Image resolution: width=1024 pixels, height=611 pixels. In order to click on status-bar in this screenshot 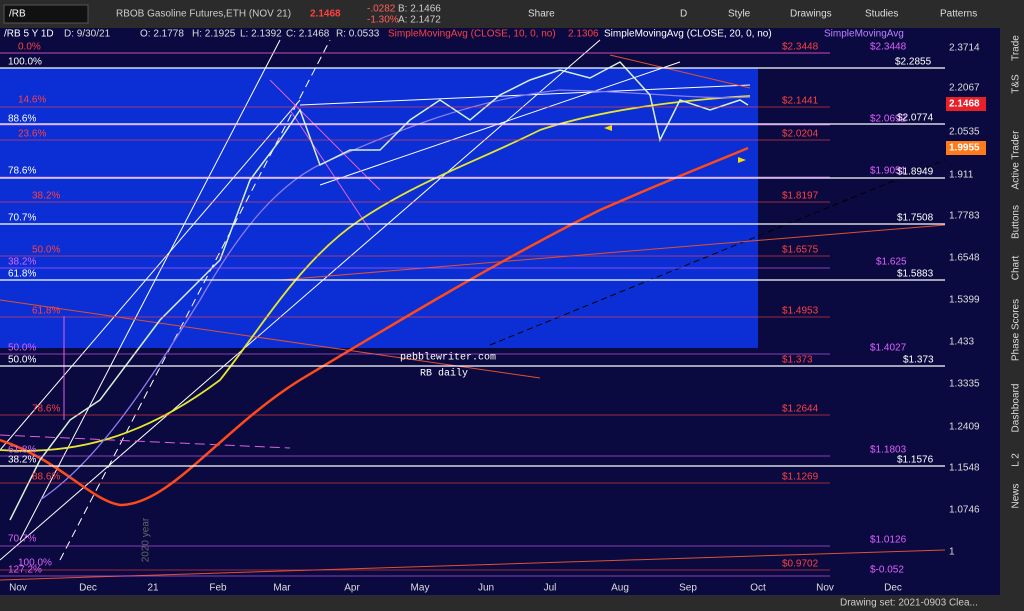, I will do `click(500, 603)`.